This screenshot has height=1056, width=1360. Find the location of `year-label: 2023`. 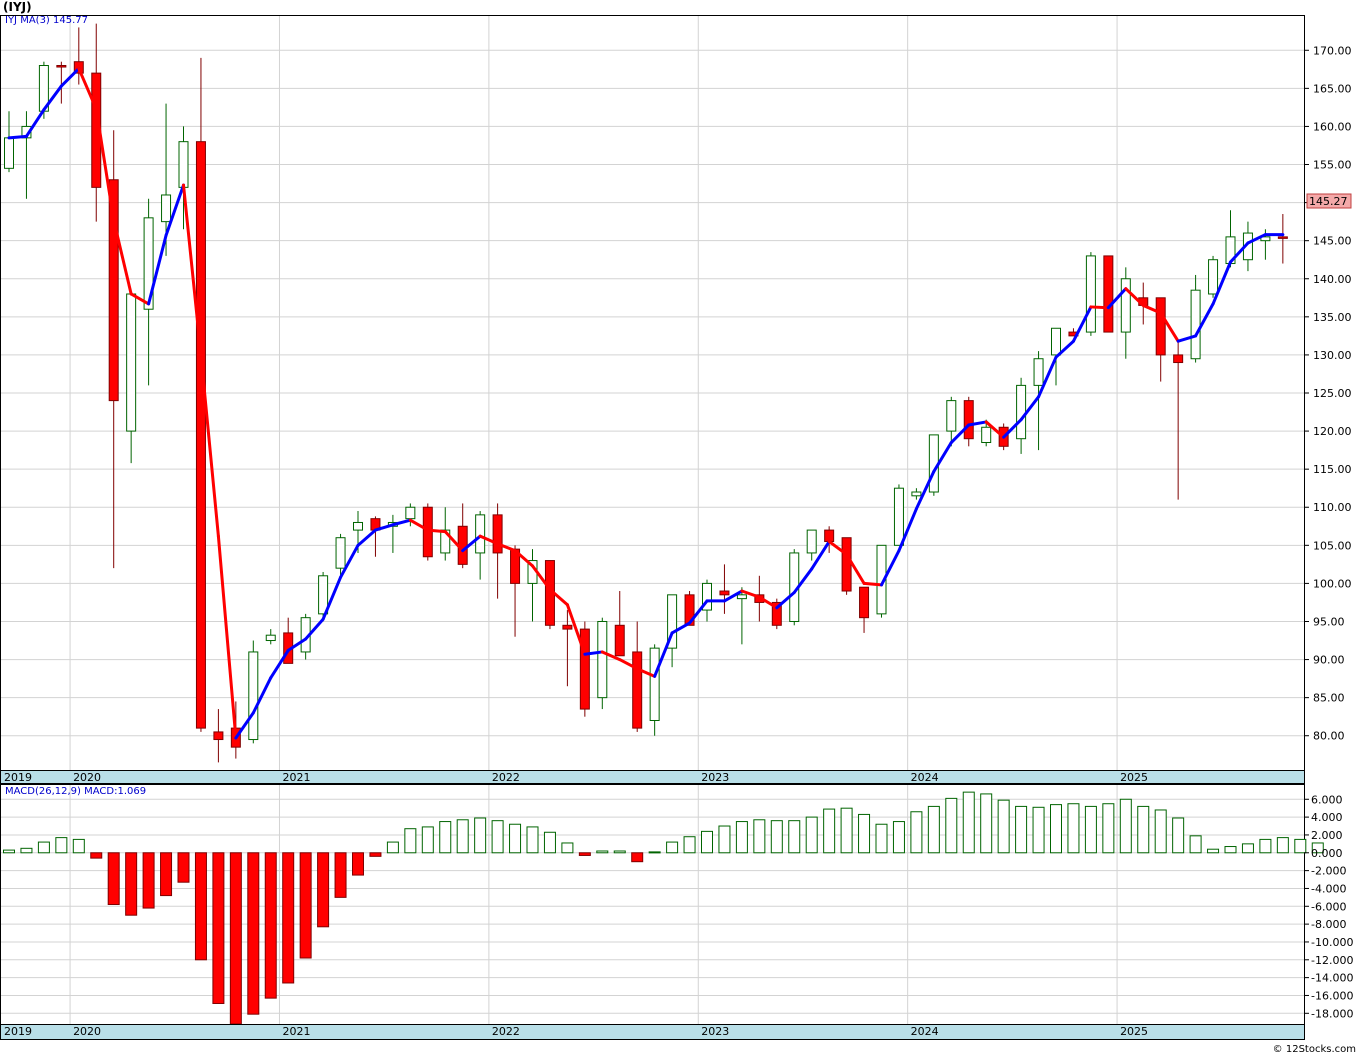

year-label: 2023 is located at coordinates (715, 1031).